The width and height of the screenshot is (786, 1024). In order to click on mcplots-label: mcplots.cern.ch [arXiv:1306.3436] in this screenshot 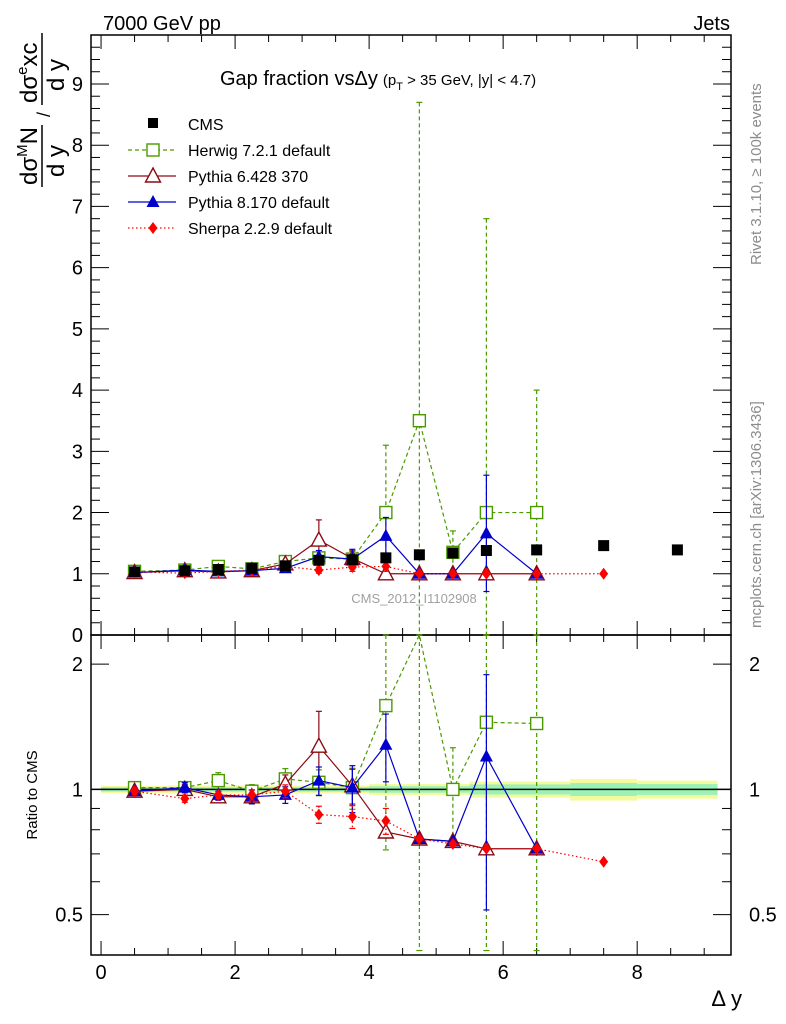, I will do `click(756, 514)`.